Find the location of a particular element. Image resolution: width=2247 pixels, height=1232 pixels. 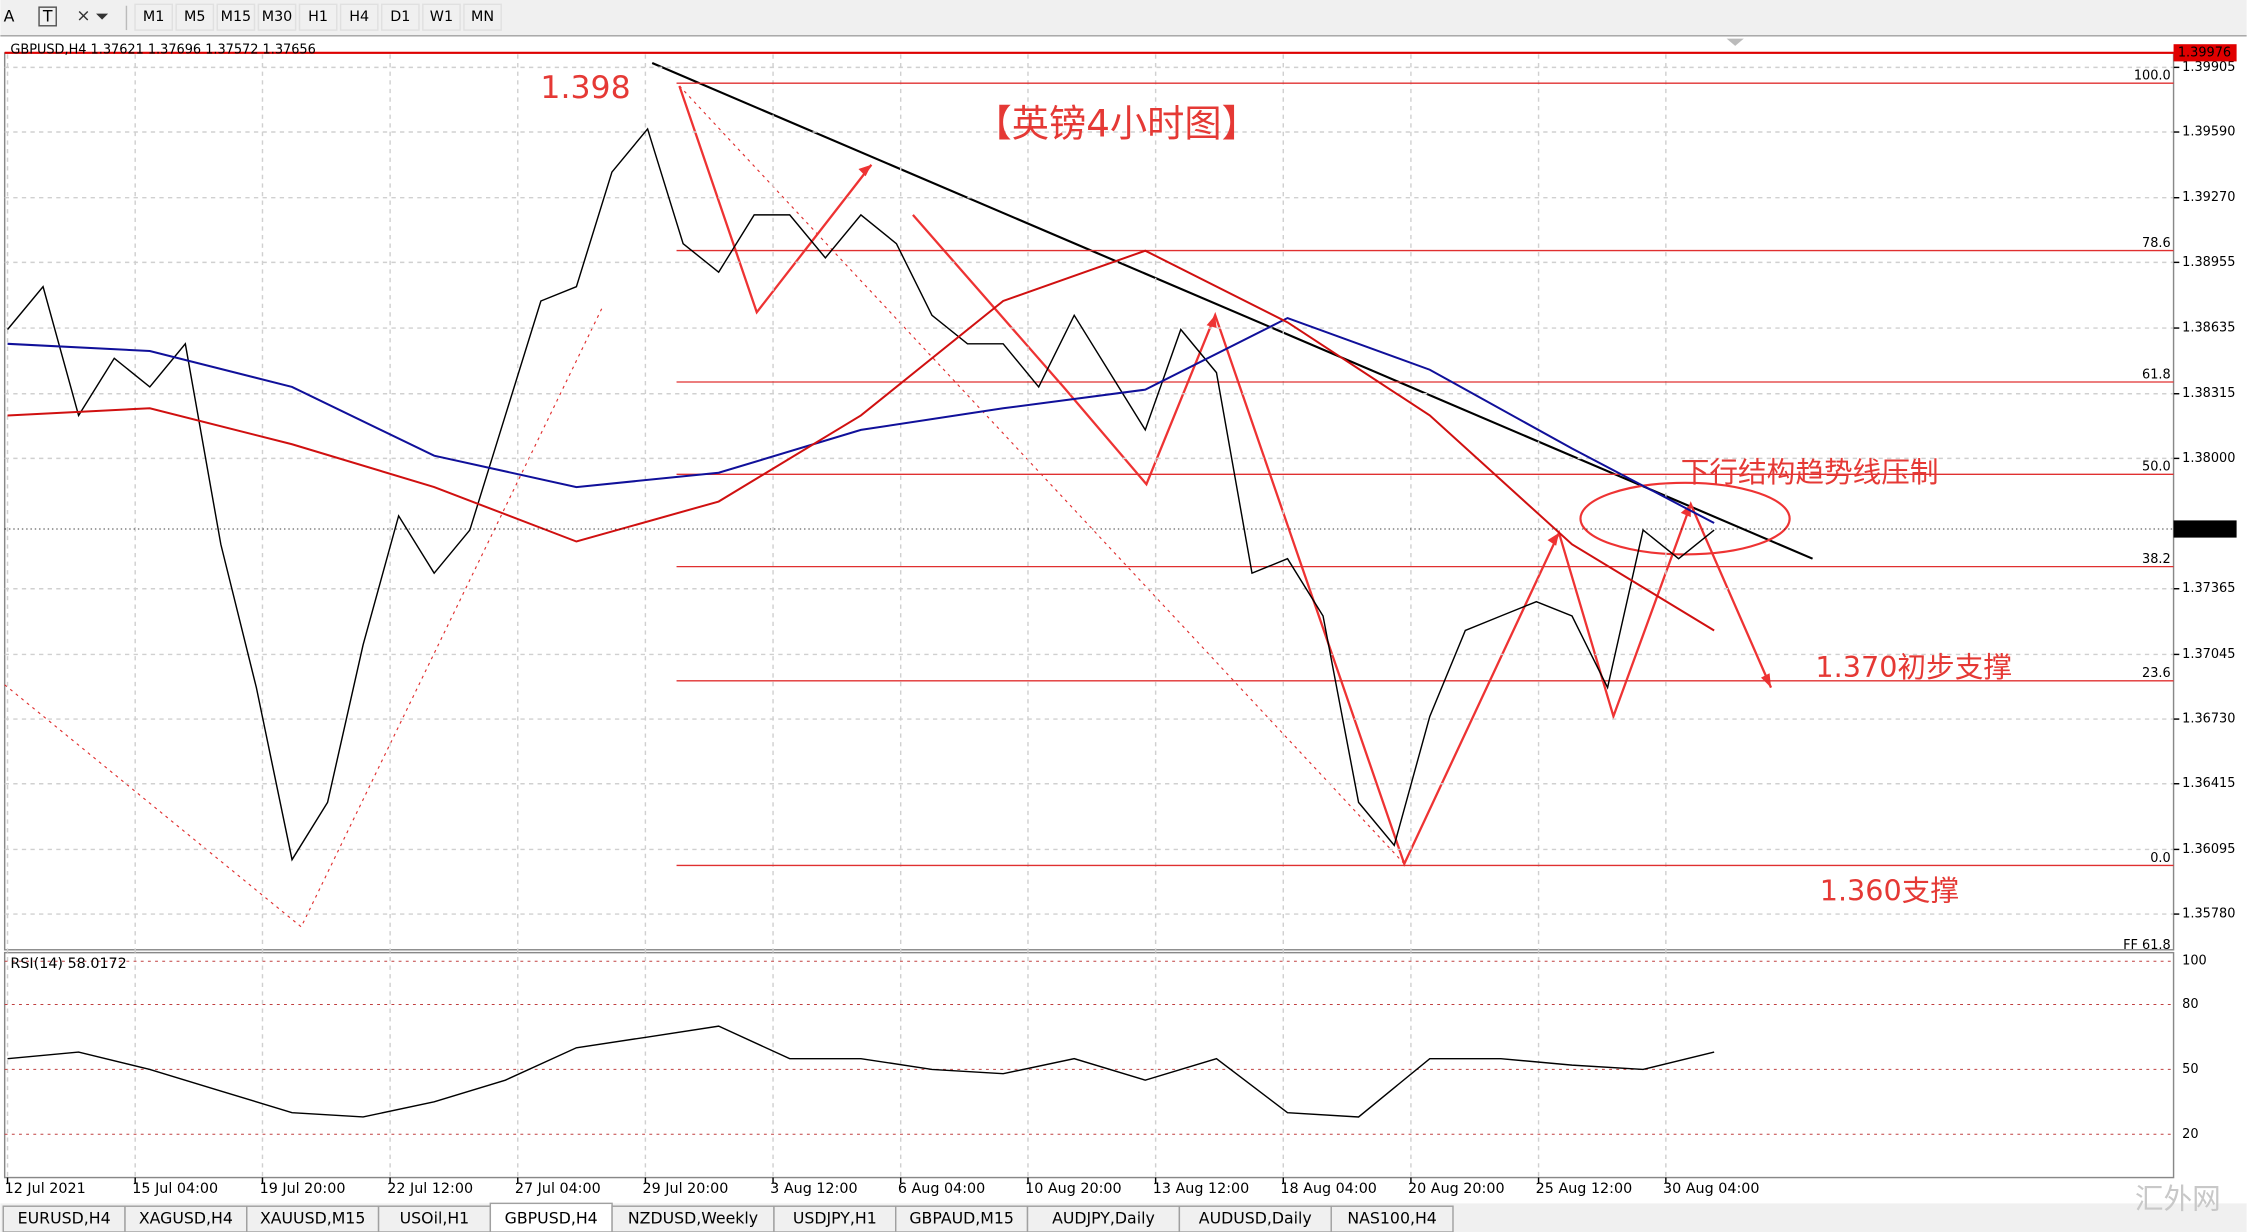

timeframe-label: D1 is located at coordinates (400, 17).